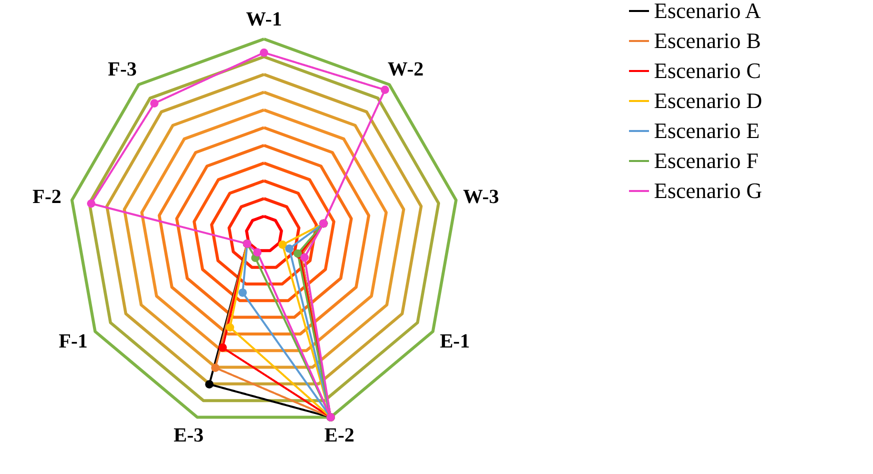 The image size is (873, 474). I want to click on spoke-label: W-3, so click(481, 197).